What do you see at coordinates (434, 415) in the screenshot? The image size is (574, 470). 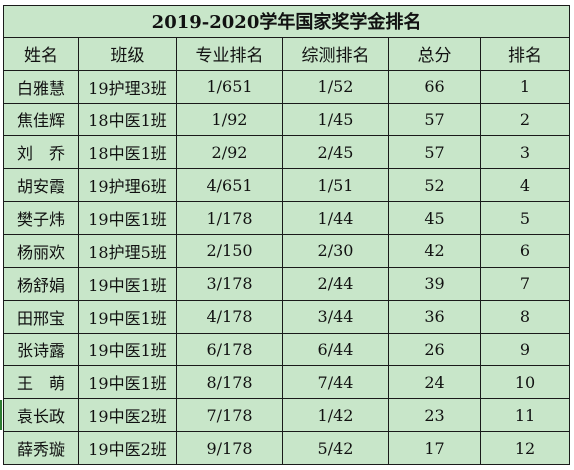 I see `cell-total-score: 23` at bounding box center [434, 415].